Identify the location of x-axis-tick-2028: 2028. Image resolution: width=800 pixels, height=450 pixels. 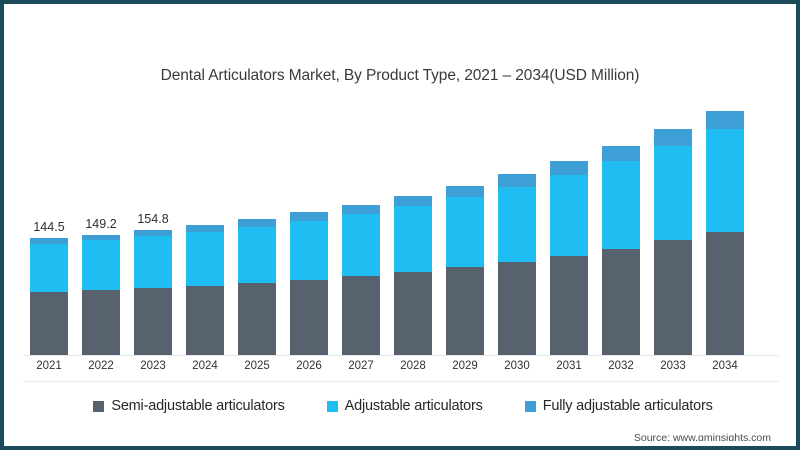
(413, 366).